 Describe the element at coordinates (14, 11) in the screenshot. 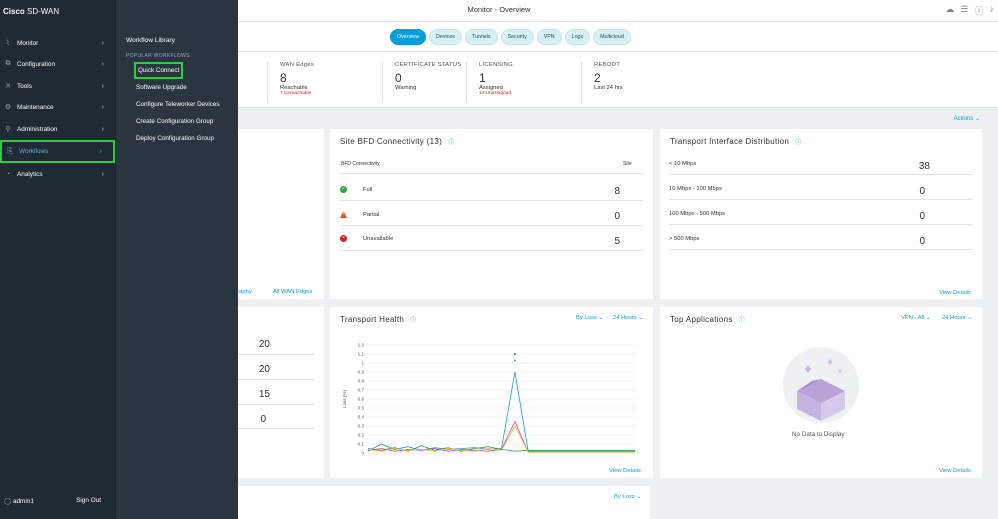

I see `brand-bold: Cisco` at that location.